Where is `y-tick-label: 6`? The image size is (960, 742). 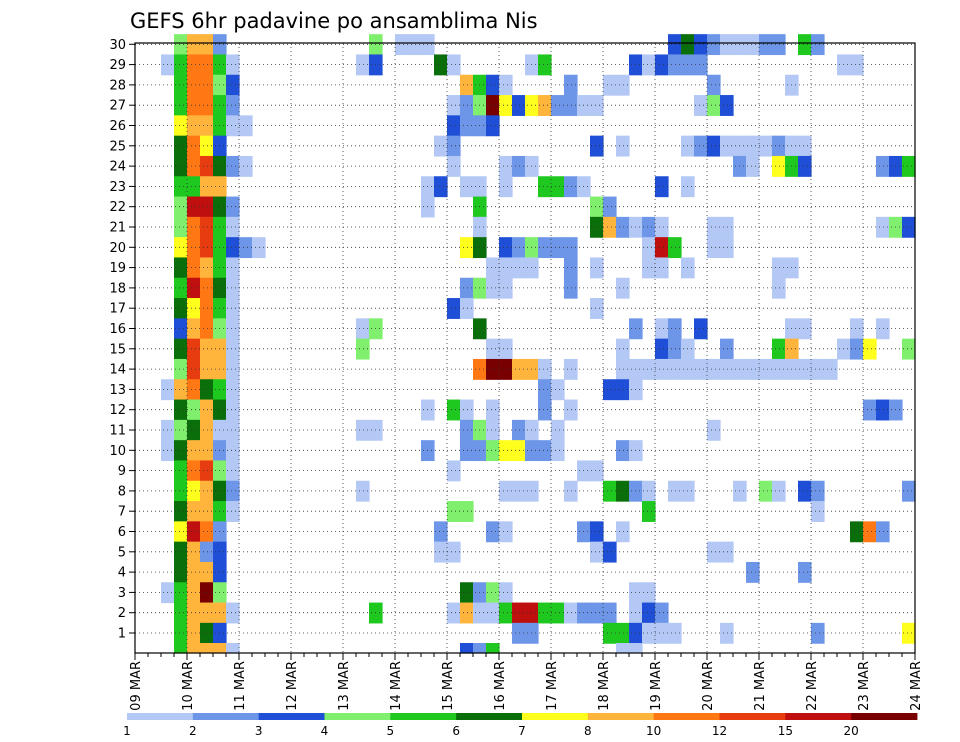 y-tick-label: 6 is located at coordinates (122, 532).